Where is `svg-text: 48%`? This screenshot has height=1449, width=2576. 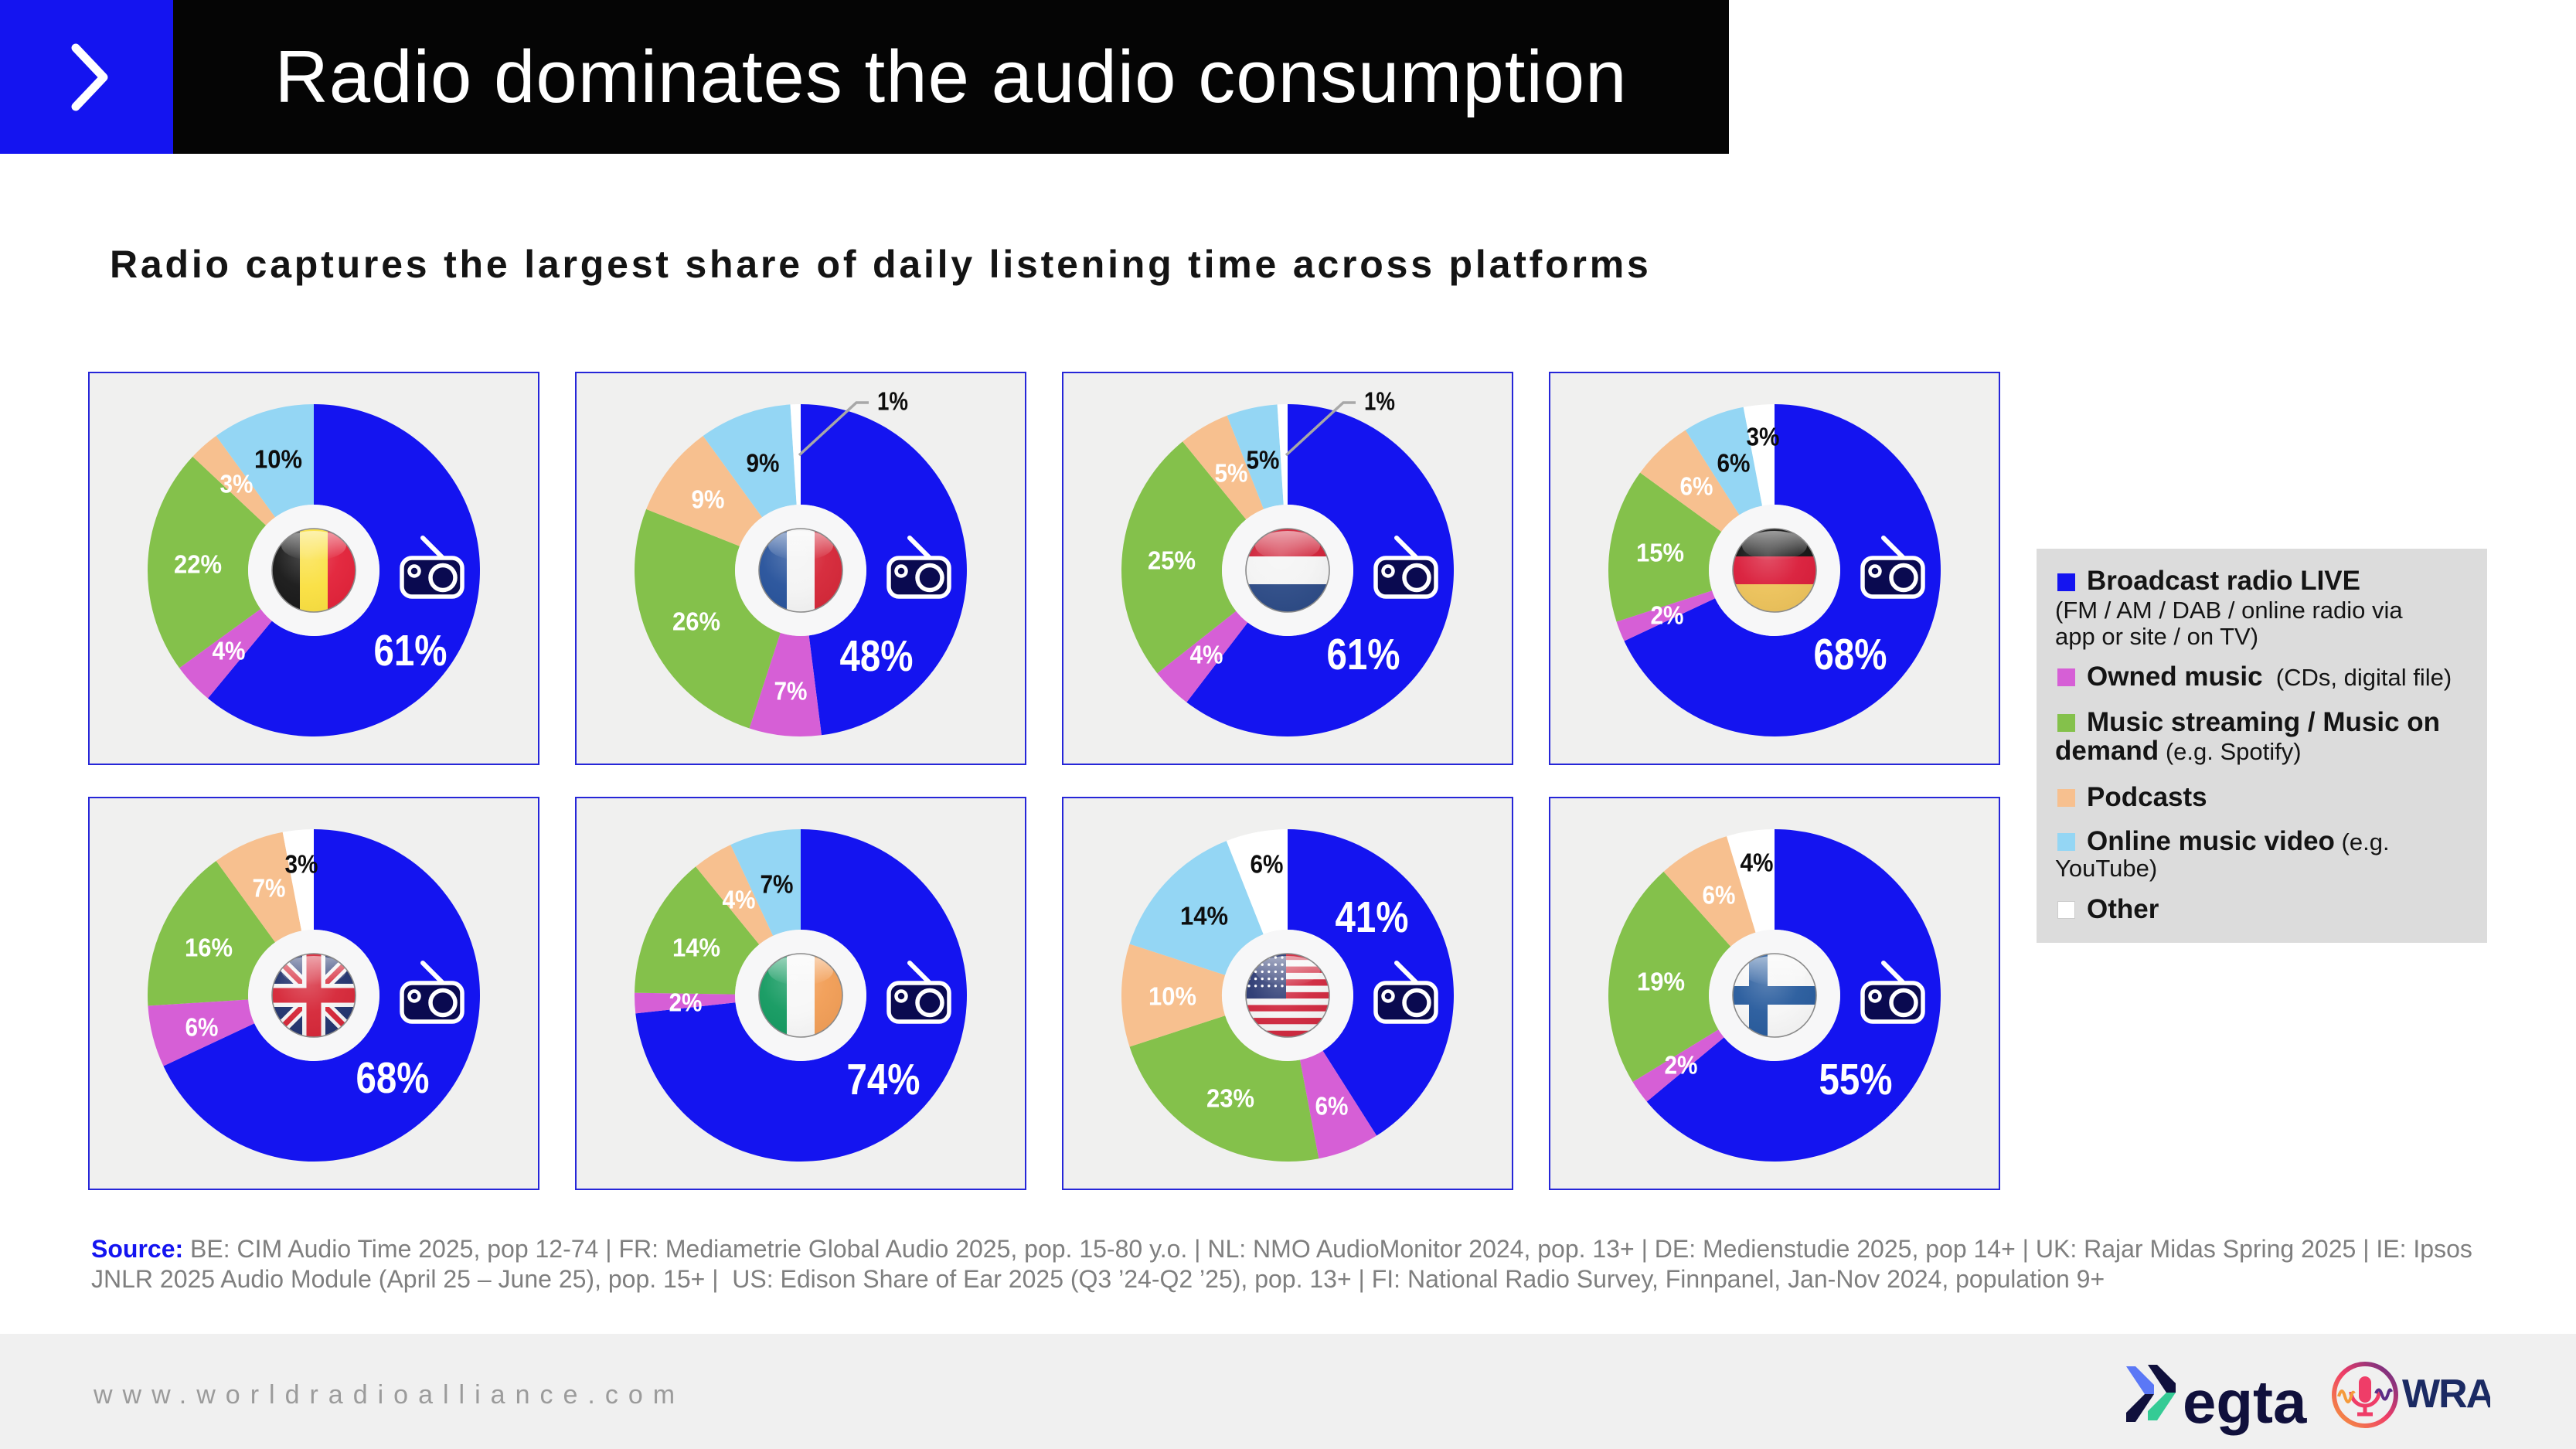
svg-text: 48% is located at coordinates (877, 656).